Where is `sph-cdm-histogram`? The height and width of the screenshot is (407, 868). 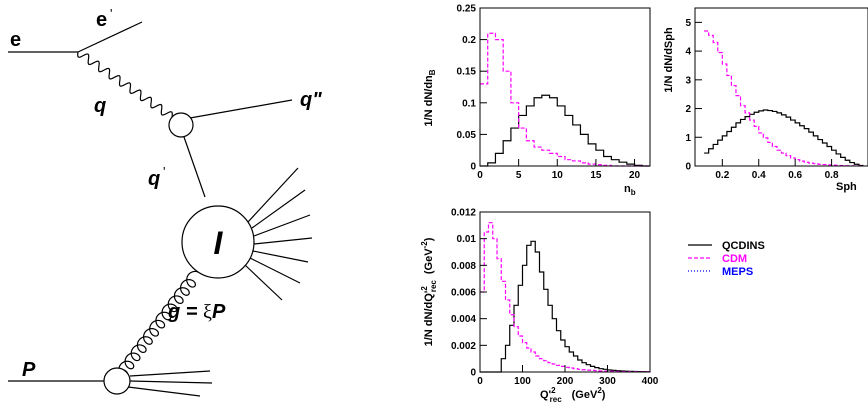
sph-cdm-histogram is located at coordinates (784, 98).